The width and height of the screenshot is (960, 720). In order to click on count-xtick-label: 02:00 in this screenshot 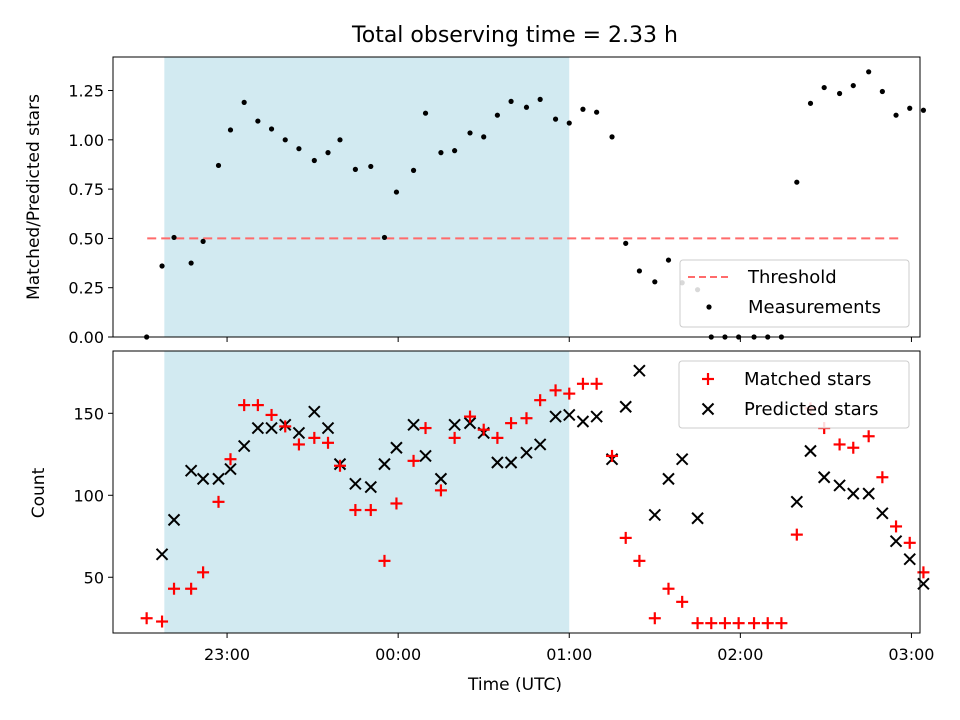, I will do `click(740, 654)`.